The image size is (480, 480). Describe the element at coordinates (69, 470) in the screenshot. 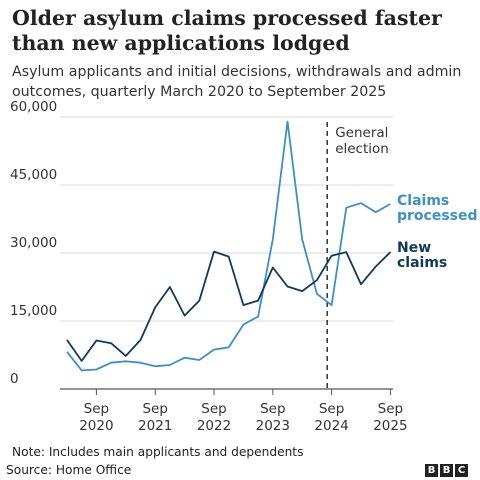

I see `chart-source: Source: Home Office` at that location.